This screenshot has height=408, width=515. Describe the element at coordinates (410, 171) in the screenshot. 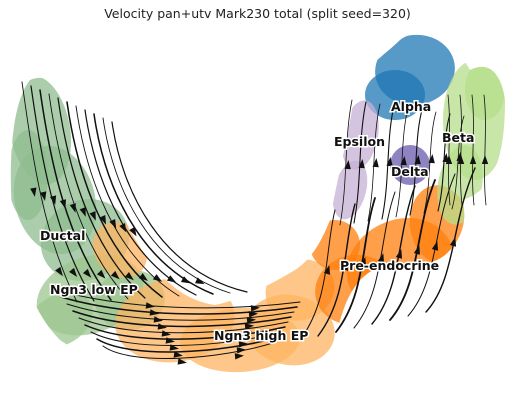

I see `cluster-label-delta: Delta` at that location.